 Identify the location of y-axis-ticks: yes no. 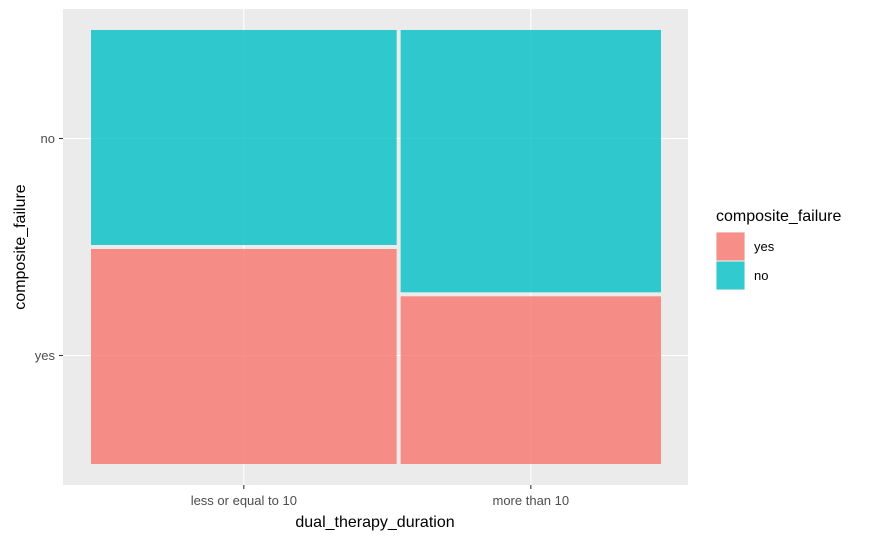
(49, 247).